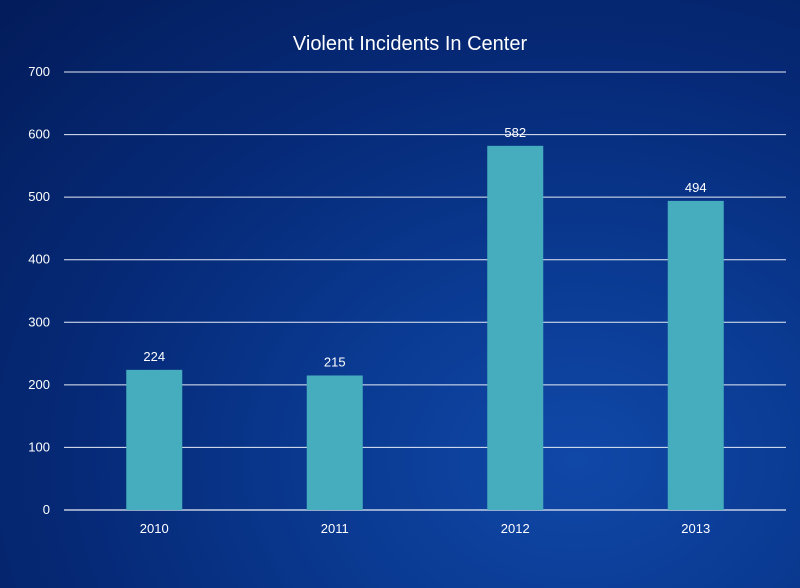 This screenshot has height=588, width=800. Describe the element at coordinates (515, 528) in the screenshot. I see `x-tick-label: 2012` at that location.